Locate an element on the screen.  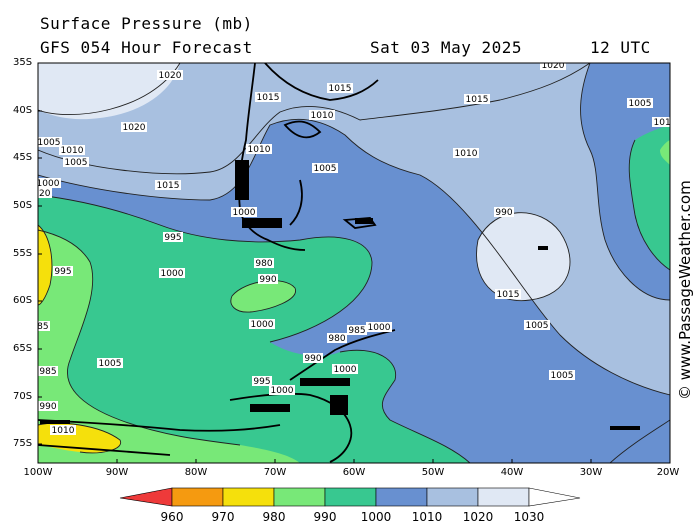
subtitle: GFS 054 Hour Forecast is located at coordinates (146, 47).